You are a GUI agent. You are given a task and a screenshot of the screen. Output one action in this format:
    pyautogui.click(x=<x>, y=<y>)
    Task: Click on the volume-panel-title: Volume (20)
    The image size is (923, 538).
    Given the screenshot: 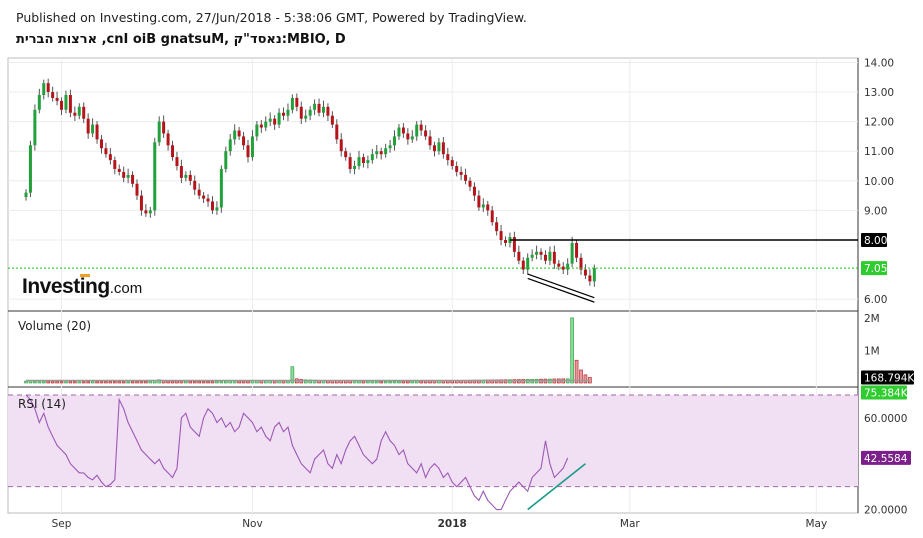 What is the action you would take?
    pyautogui.click(x=55, y=326)
    